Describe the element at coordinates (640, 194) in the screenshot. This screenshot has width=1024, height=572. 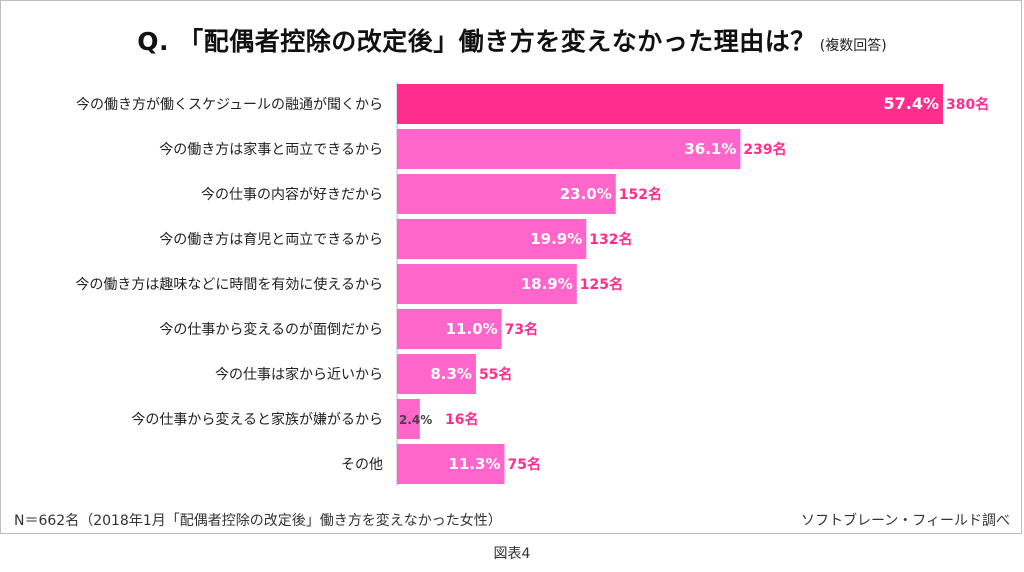
I see `count-label: 152名` at that location.